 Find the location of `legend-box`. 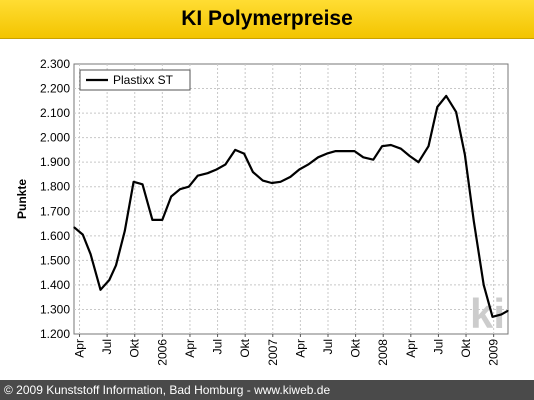

legend-box is located at coordinates (135, 80).